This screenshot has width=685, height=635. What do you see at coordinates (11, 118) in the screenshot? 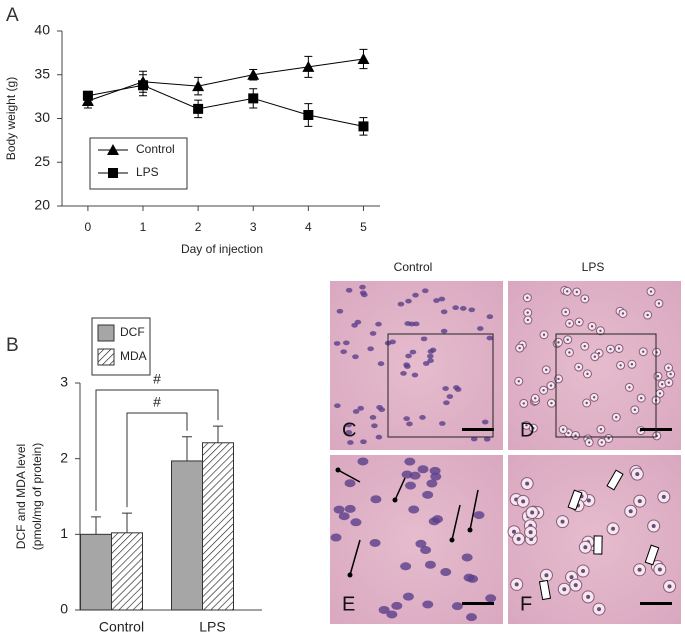
I see `y-axis-label: Body weight (g)` at bounding box center [11, 118].